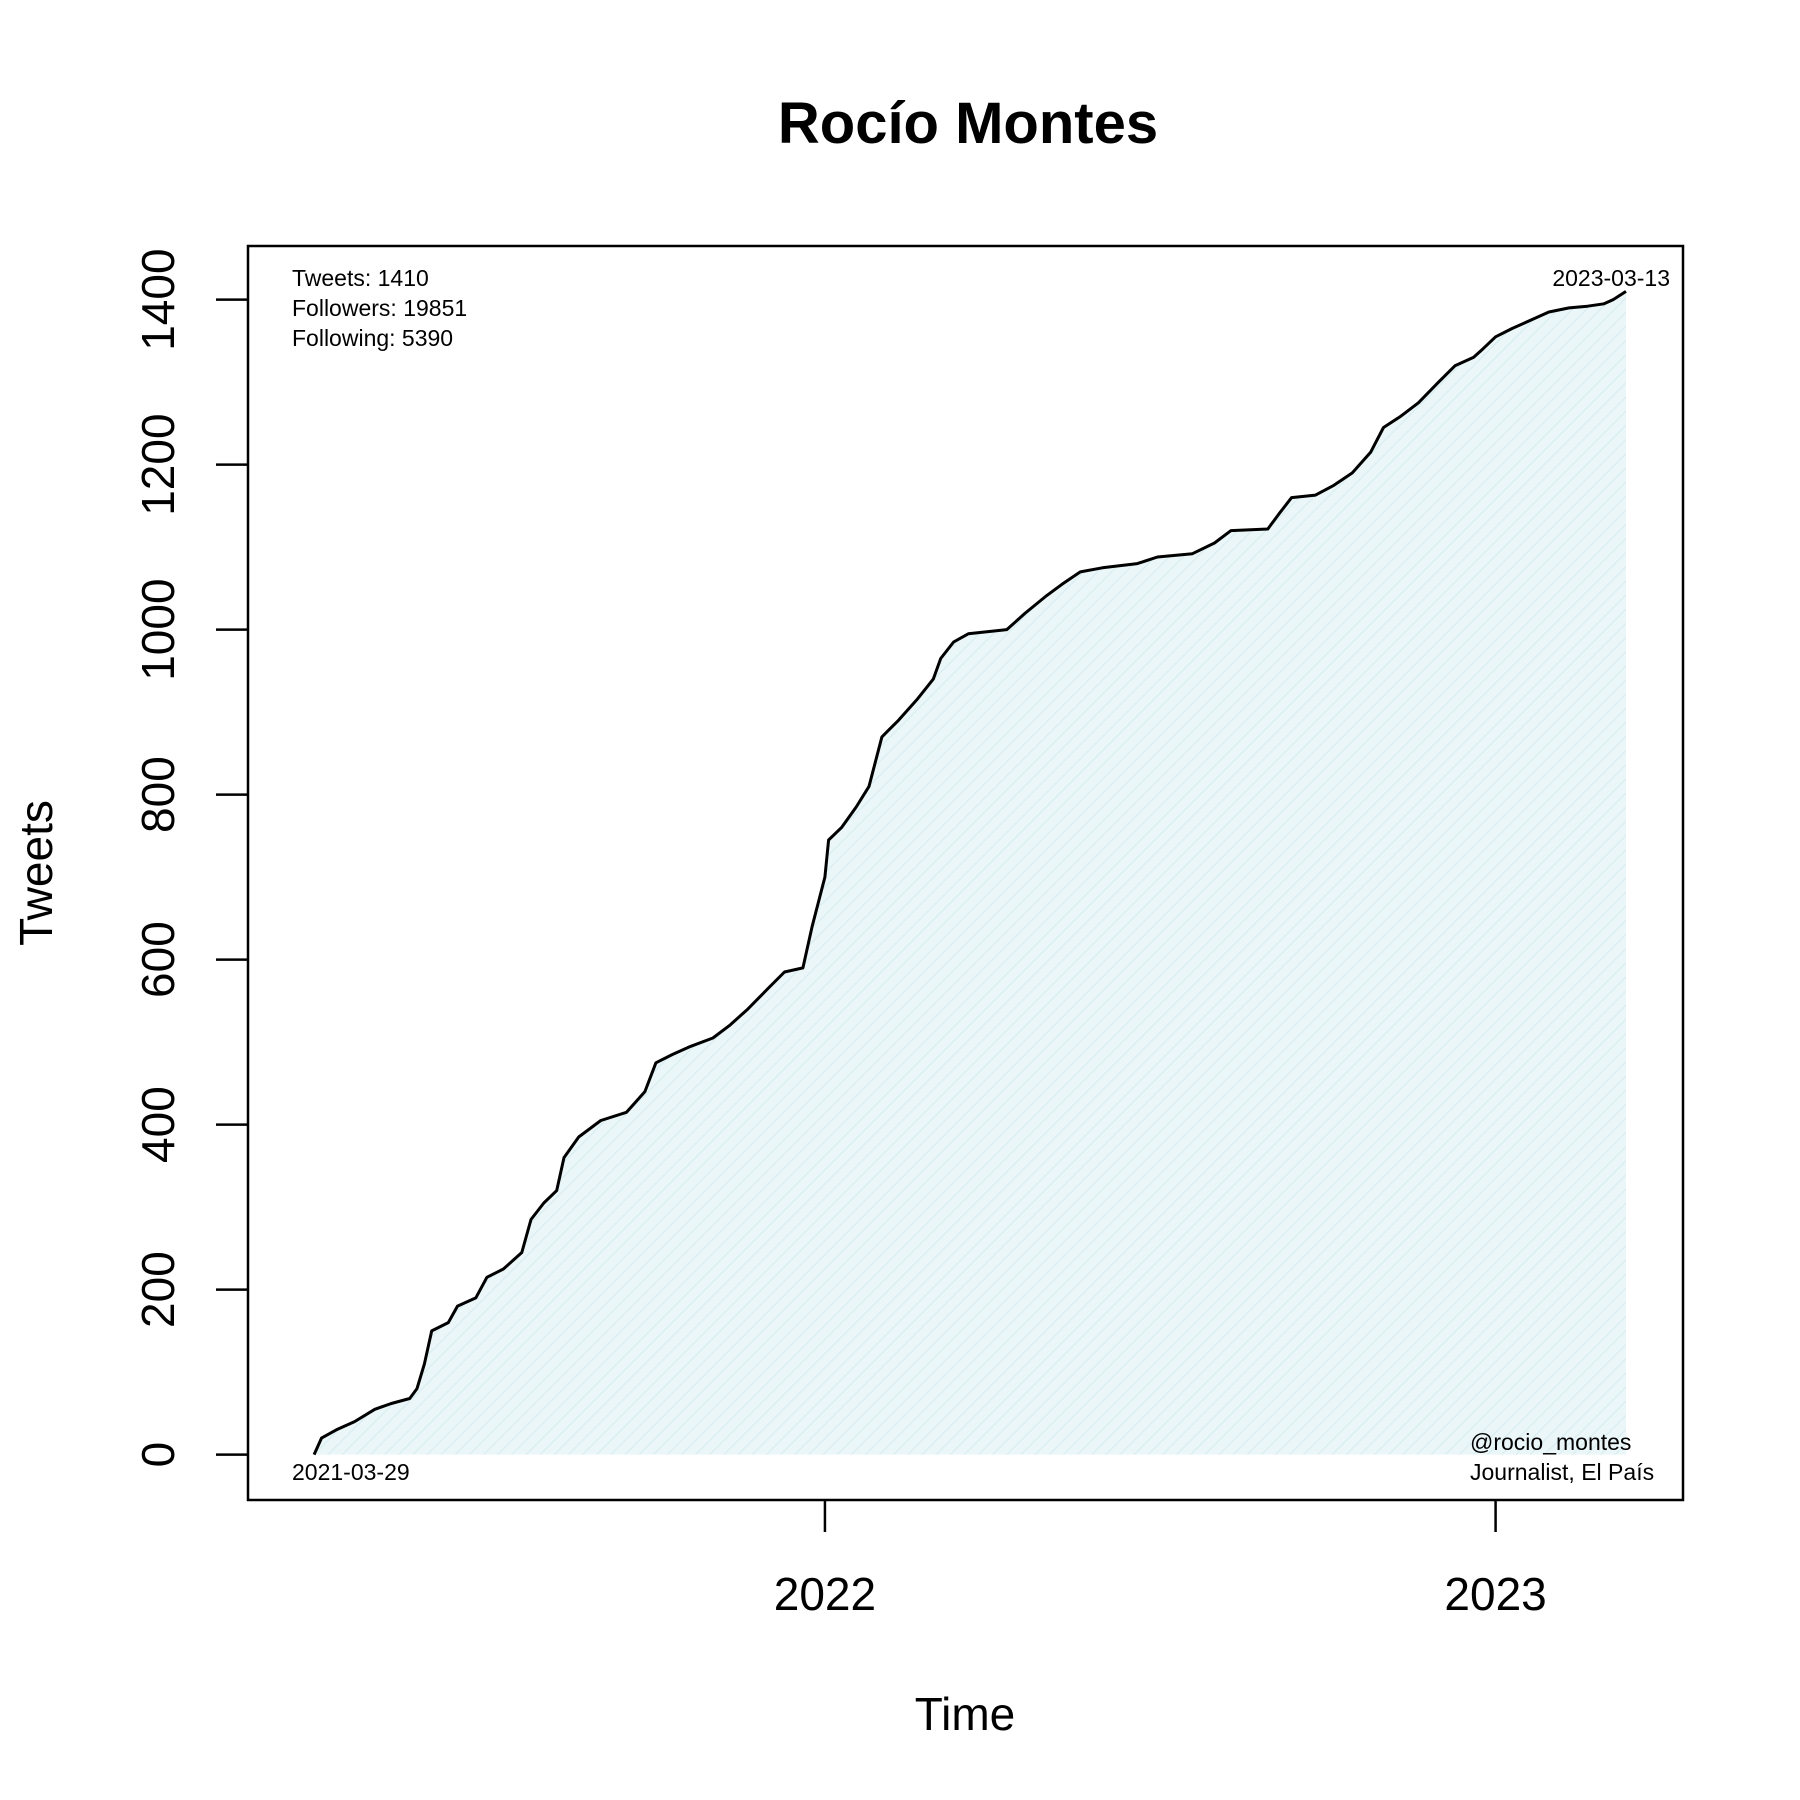 This screenshot has height=1800, width=1800. What do you see at coordinates (158, 464) in the screenshot?
I see `y-tick-label: 1200` at bounding box center [158, 464].